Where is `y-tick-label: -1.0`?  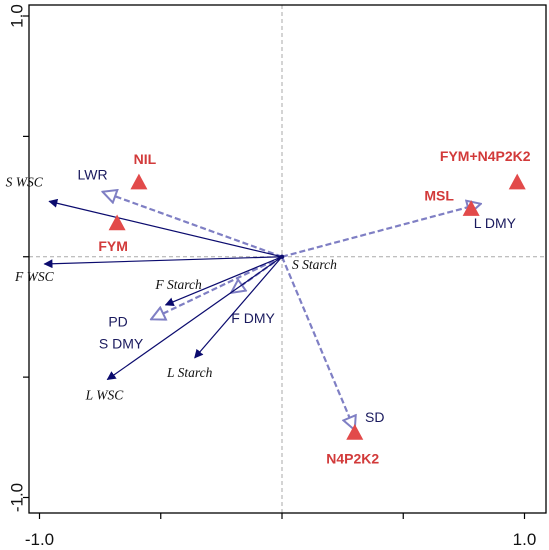
y-tick-label: -1.0 is located at coordinates (16, 497).